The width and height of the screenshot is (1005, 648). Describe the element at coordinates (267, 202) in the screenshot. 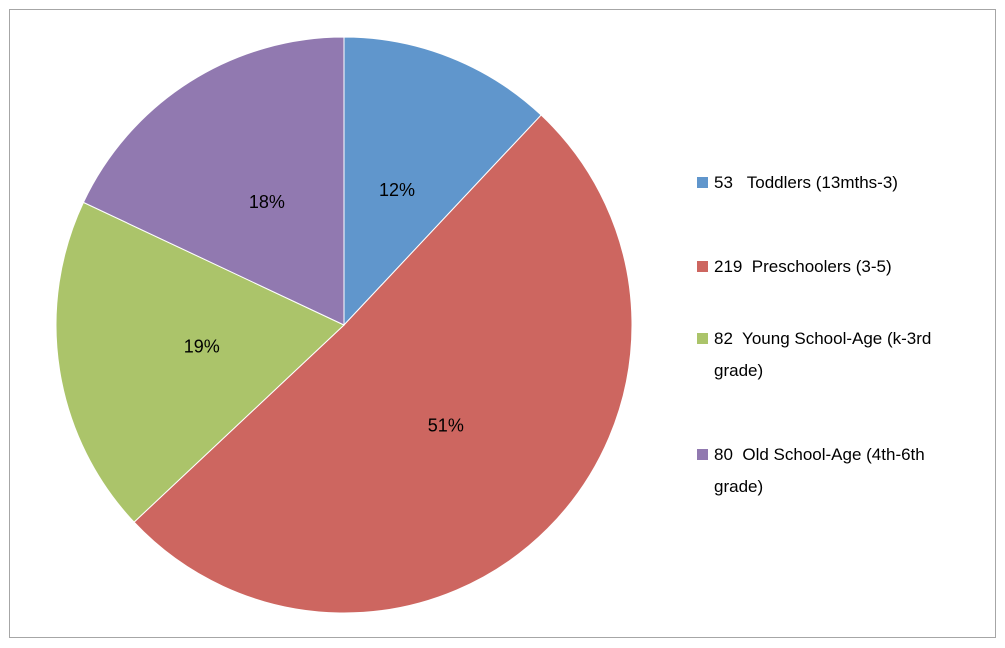

I see `data-label: 18%` at that location.